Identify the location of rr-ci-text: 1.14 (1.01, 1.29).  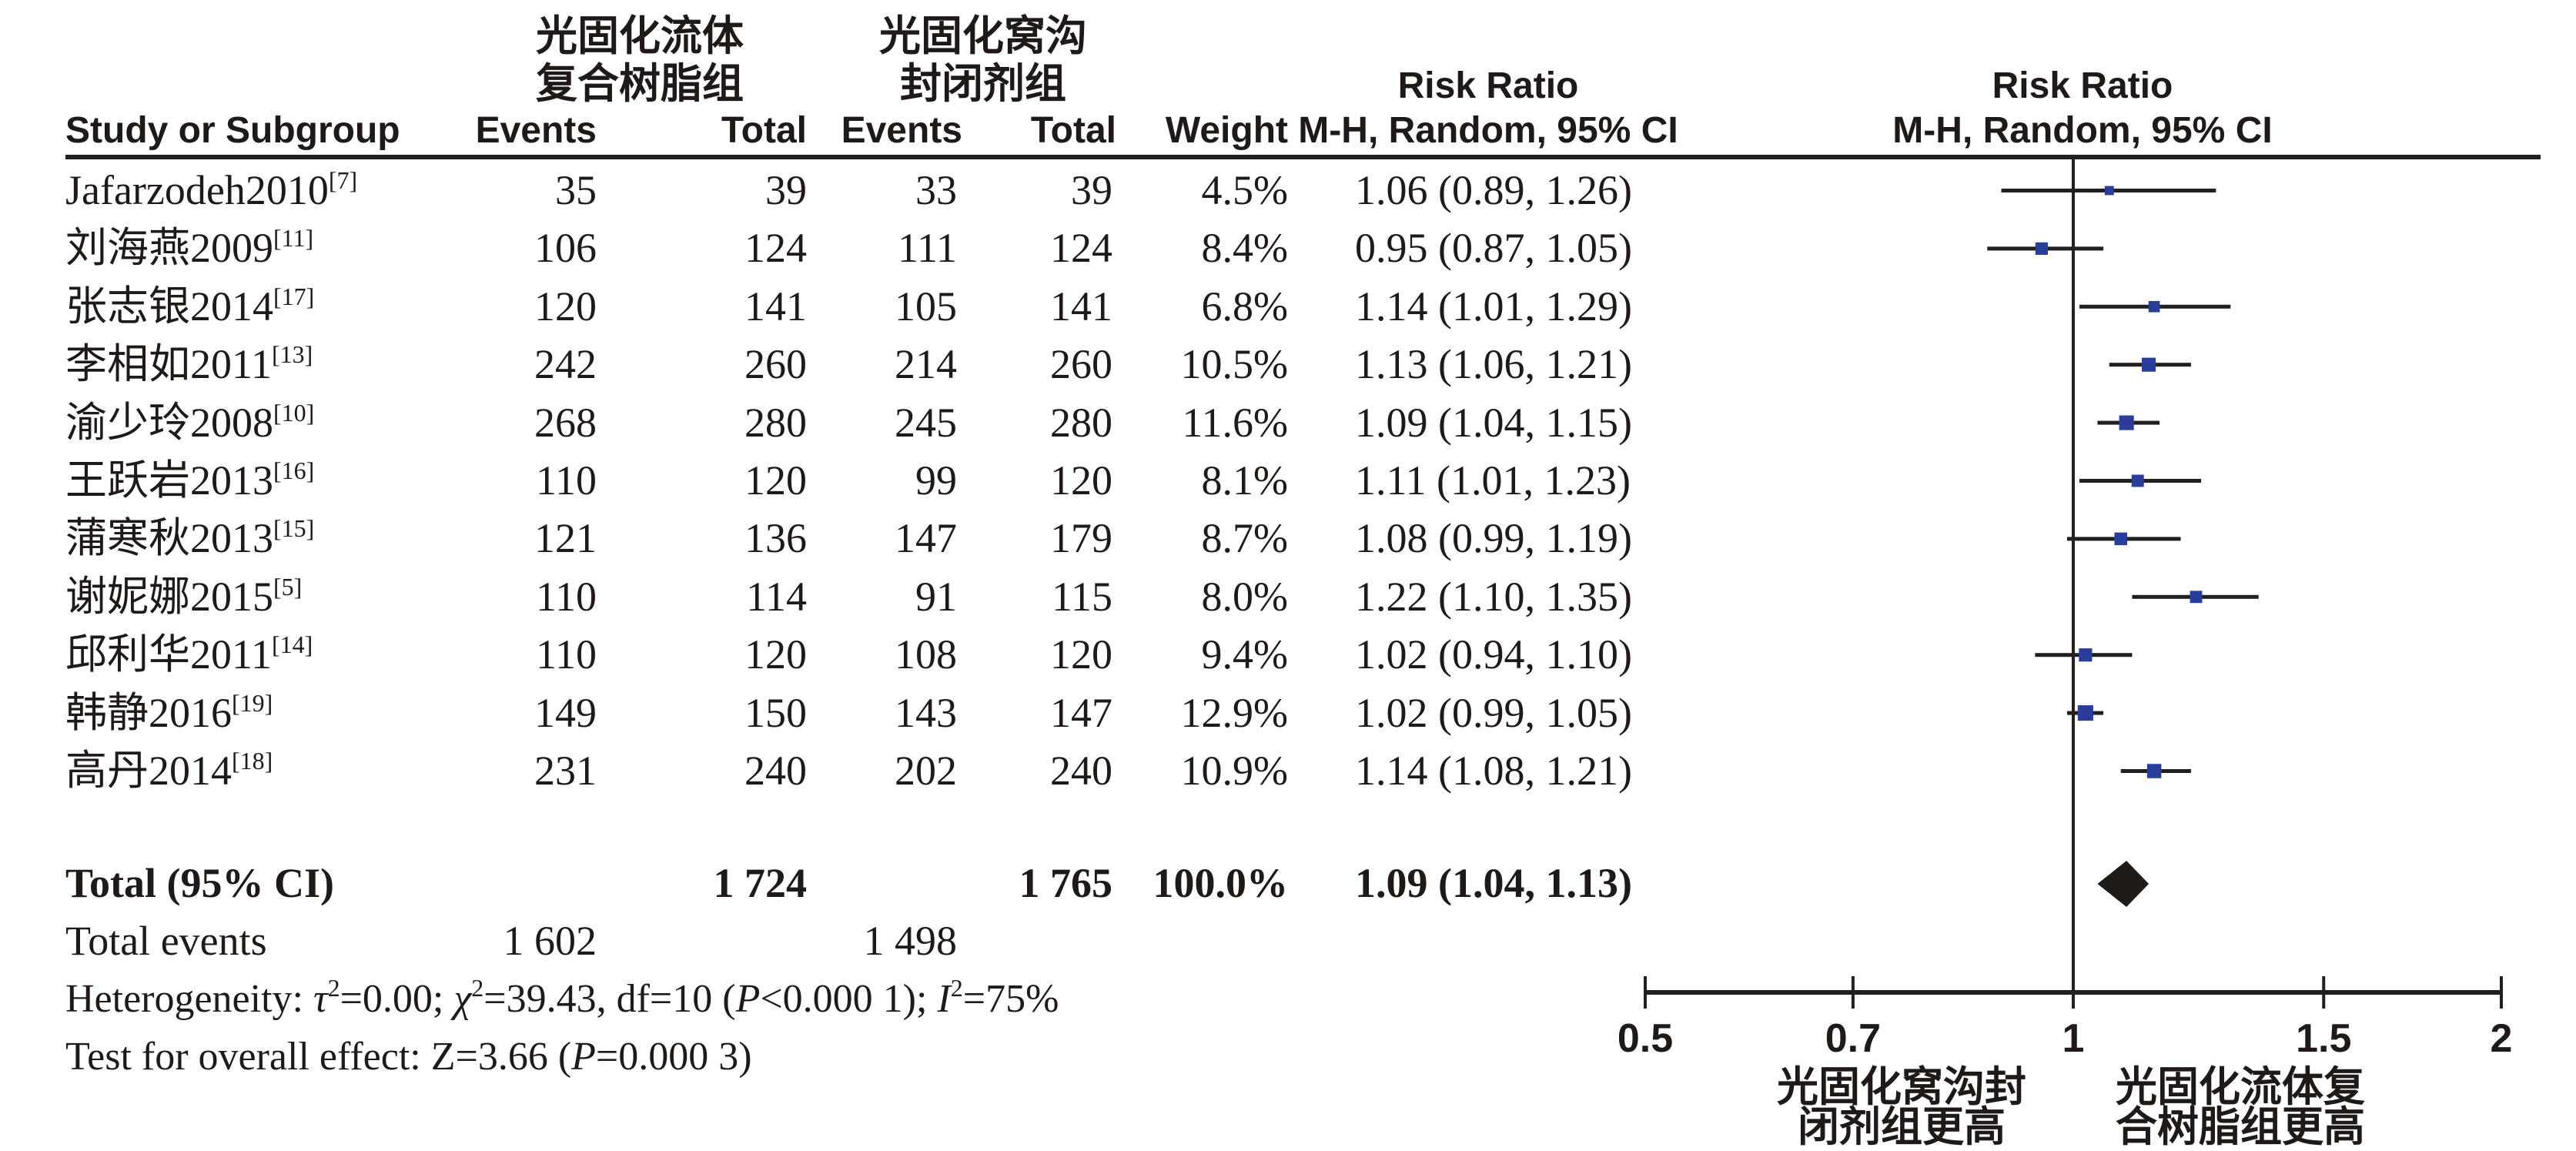
(1494, 306).